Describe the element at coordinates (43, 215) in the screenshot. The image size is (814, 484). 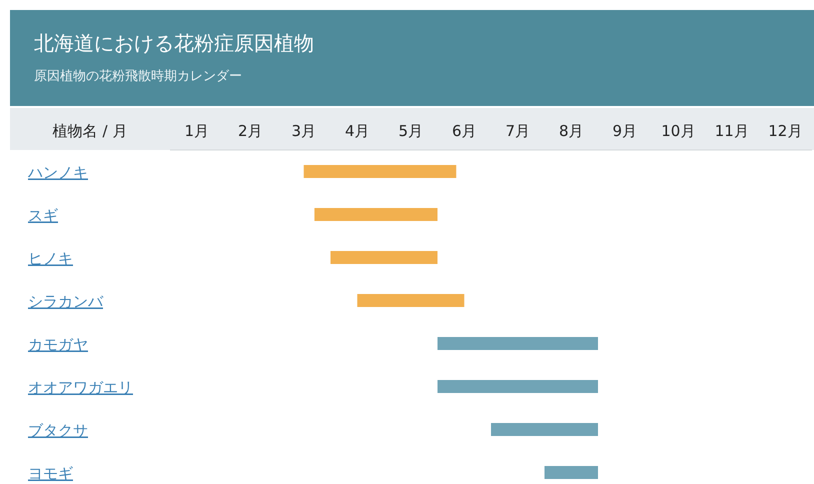
I see `y-tick-label: スギ` at that location.